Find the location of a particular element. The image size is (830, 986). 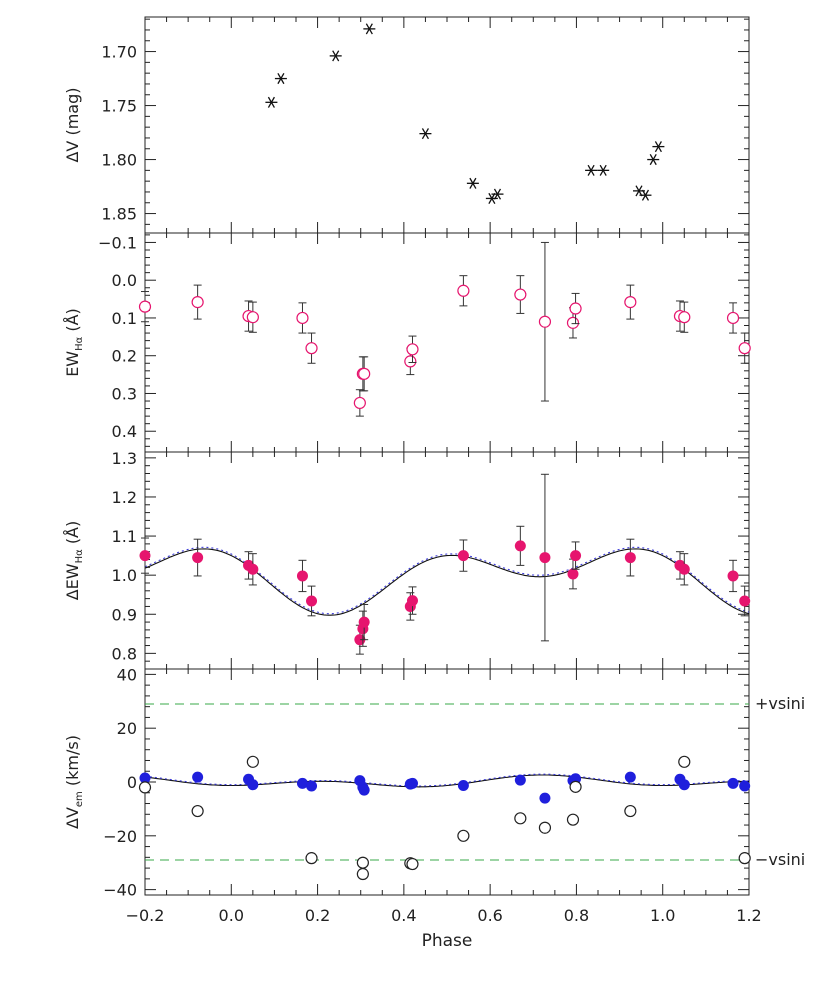

y-tick-label: 1.85 is located at coordinates (119, 214).